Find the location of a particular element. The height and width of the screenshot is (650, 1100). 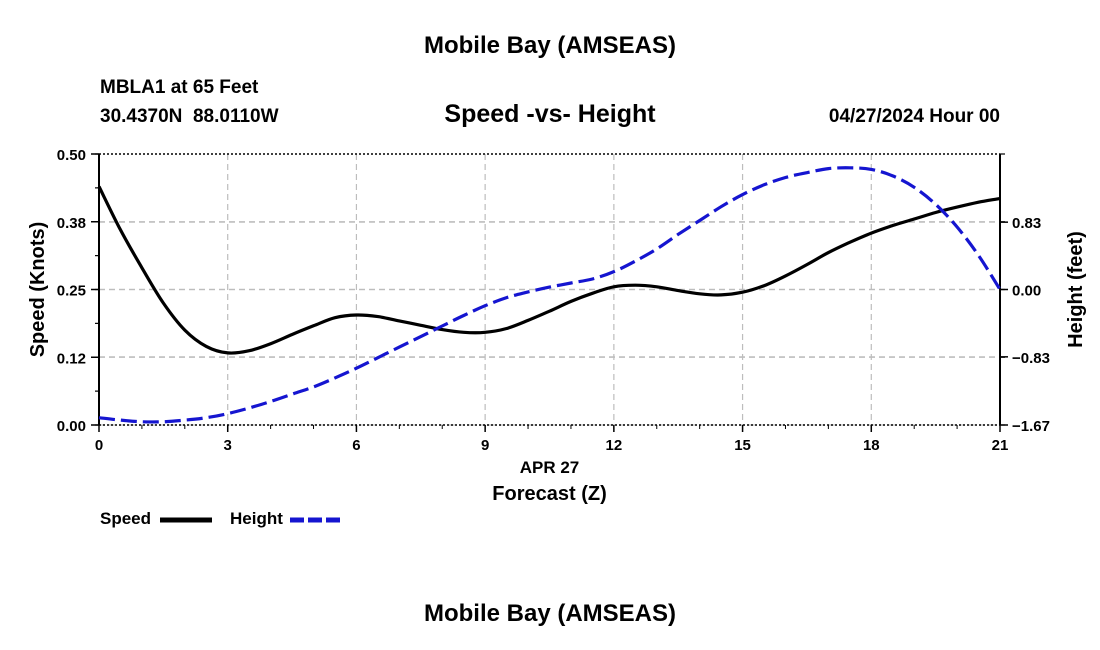

x-tick-label: 9 is located at coordinates (485, 445).